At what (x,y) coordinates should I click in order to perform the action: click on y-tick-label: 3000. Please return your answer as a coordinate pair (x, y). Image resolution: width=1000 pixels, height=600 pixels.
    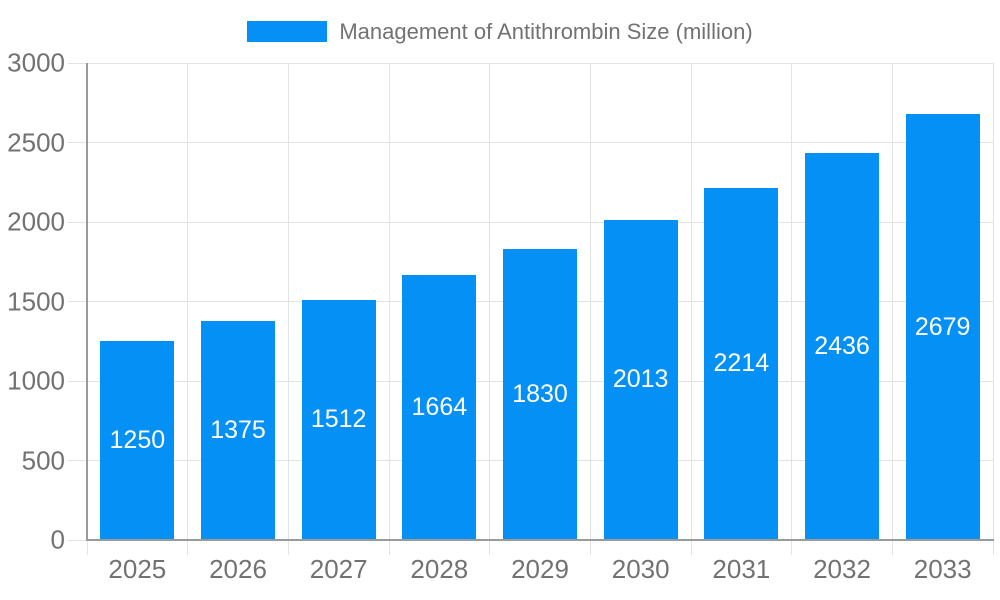
    Looking at the image, I should click on (36, 62).